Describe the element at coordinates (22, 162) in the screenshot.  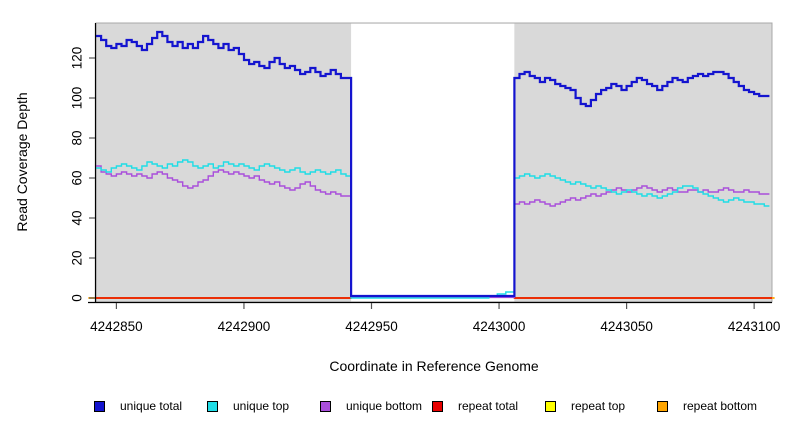
I see `y-axis-title: Read Coverage Depth` at that location.